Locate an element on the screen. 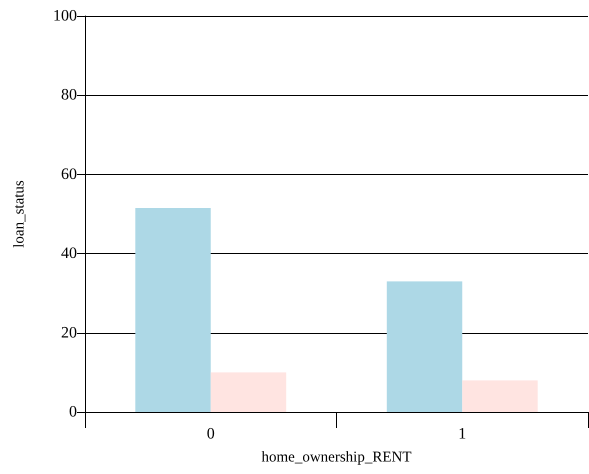  y-tick-label: 100 is located at coordinates (65, 16).